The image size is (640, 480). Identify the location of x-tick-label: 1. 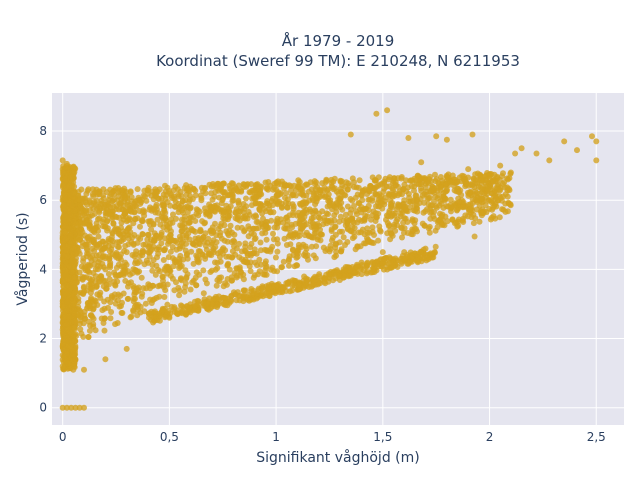
(276, 437).